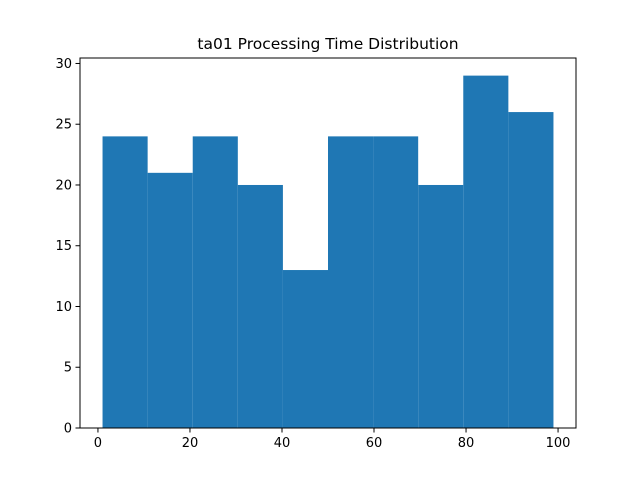 The width and height of the screenshot is (640, 480). I want to click on y-tick-label-15: 15, so click(63, 246).